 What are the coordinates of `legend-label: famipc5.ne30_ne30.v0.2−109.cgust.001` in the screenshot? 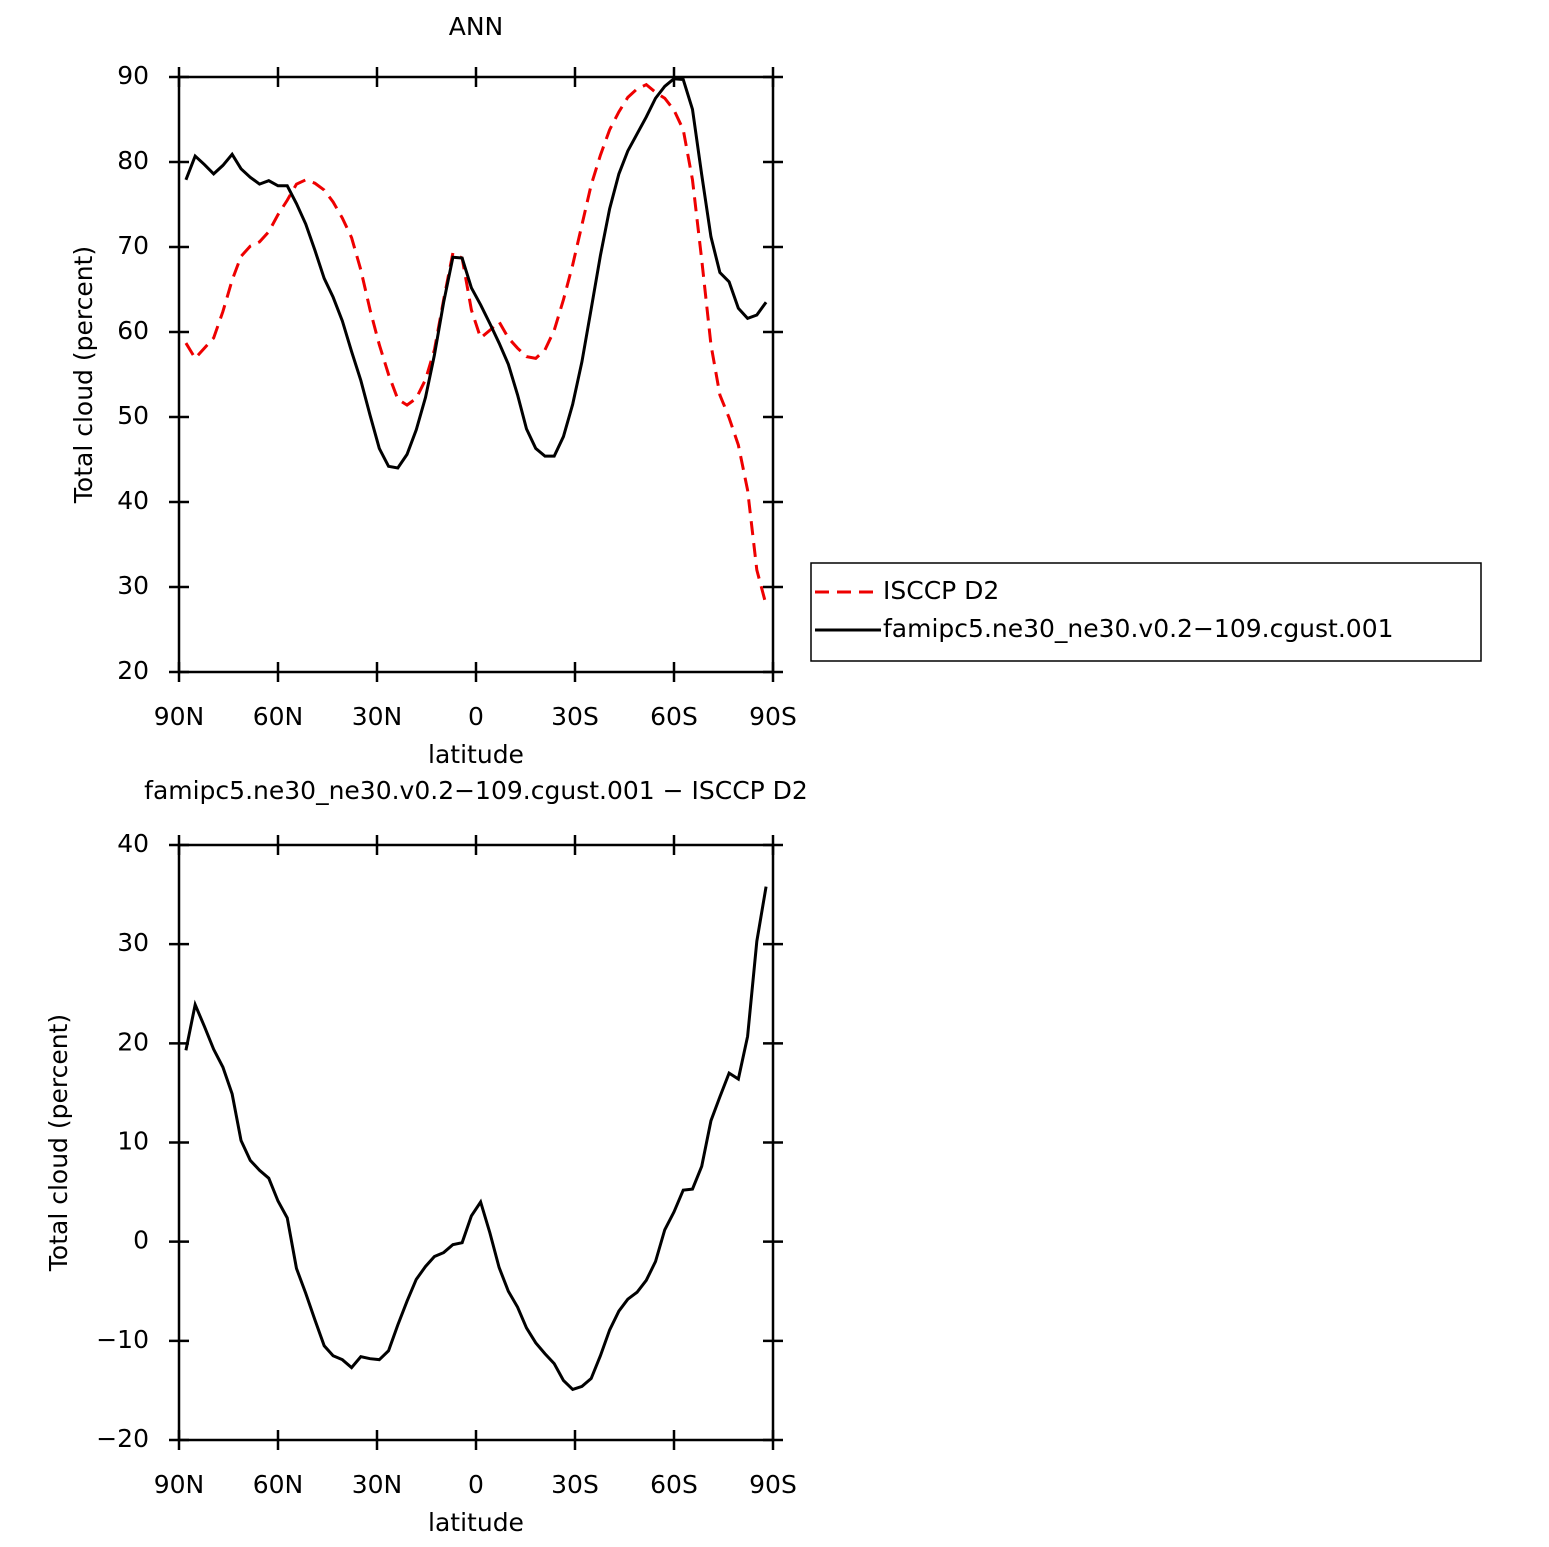 It's located at (1138, 628).